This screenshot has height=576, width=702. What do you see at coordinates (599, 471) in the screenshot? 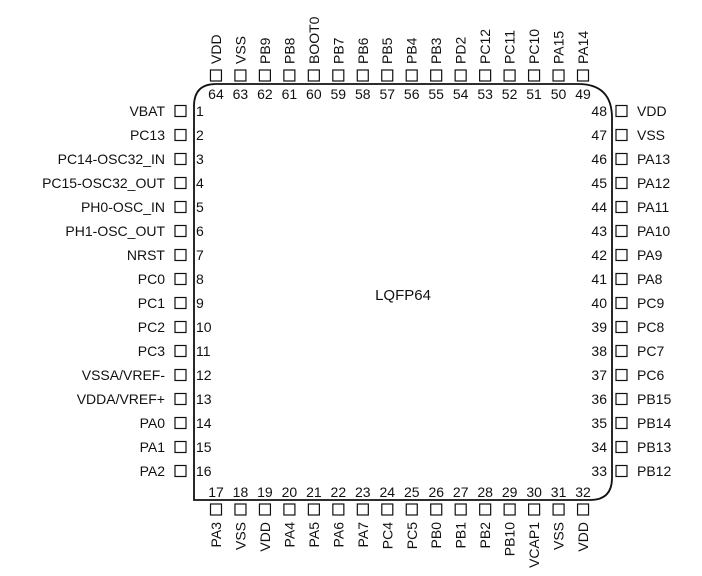
I see `pin-number: 33` at bounding box center [599, 471].